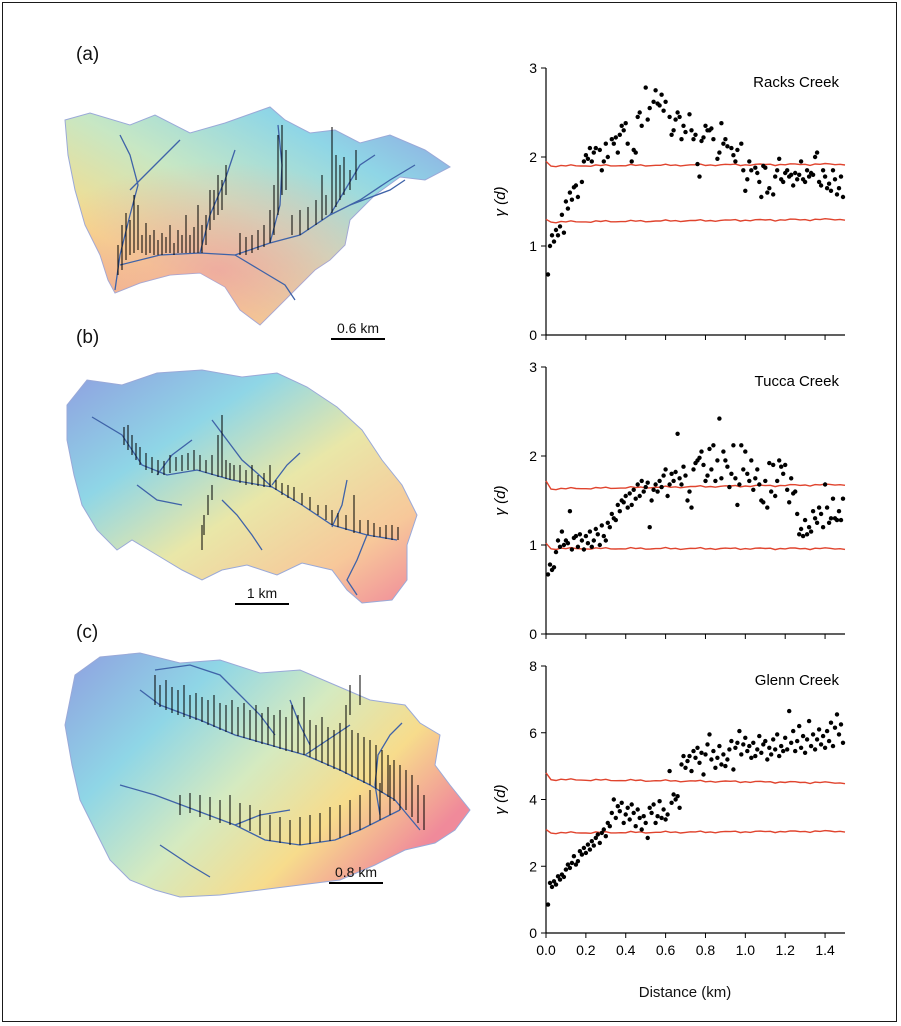  Describe the element at coordinates (586, 950) in the screenshot. I see `chart-3-x-tick-label: 0.2` at that location.